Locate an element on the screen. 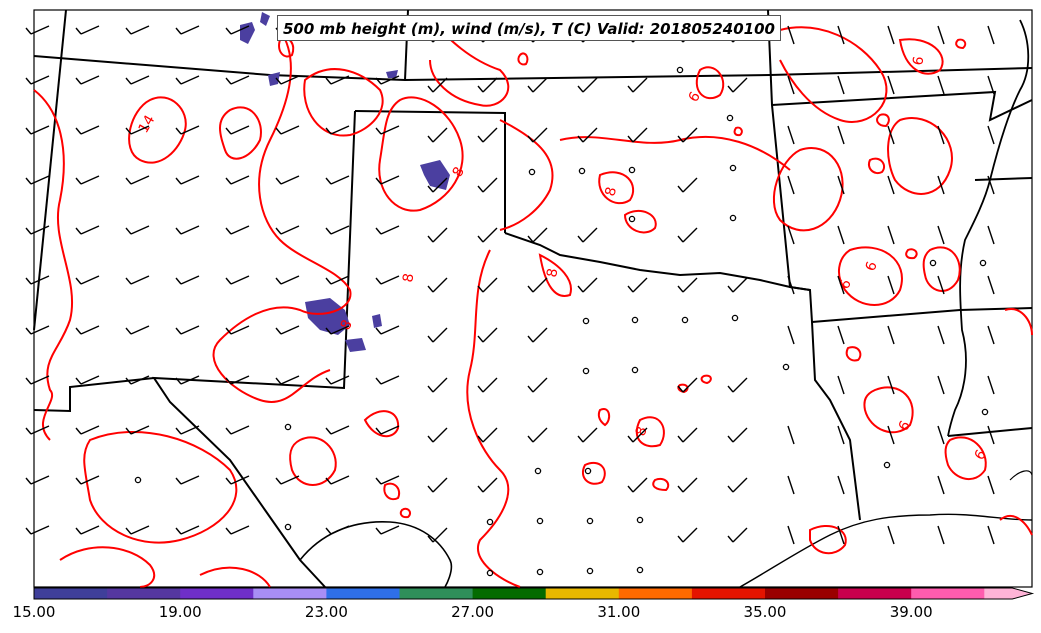  contour-label: 6 is located at coordinates (918, 61).